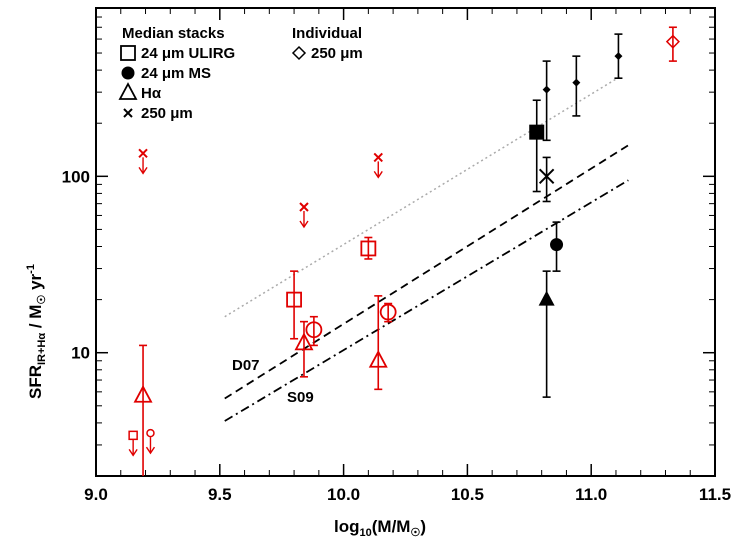 The image size is (732, 541). I want to click on data-point-filled-triangle, so click(546, 298).